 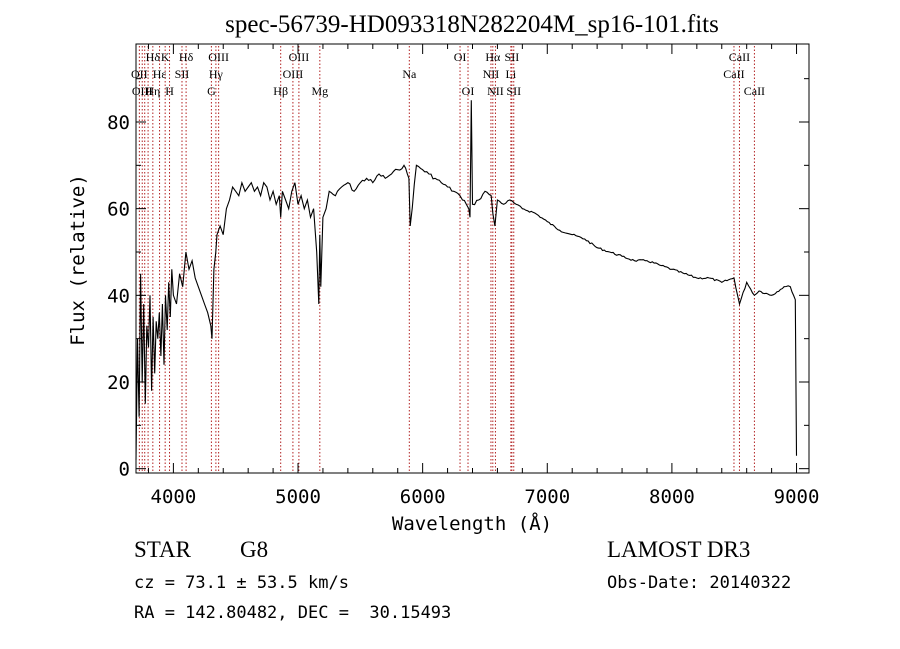 What do you see at coordinates (78, 260) in the screenshot?
I see `y-axis-label: Flux (relative)` at bounding box center [78, 260].